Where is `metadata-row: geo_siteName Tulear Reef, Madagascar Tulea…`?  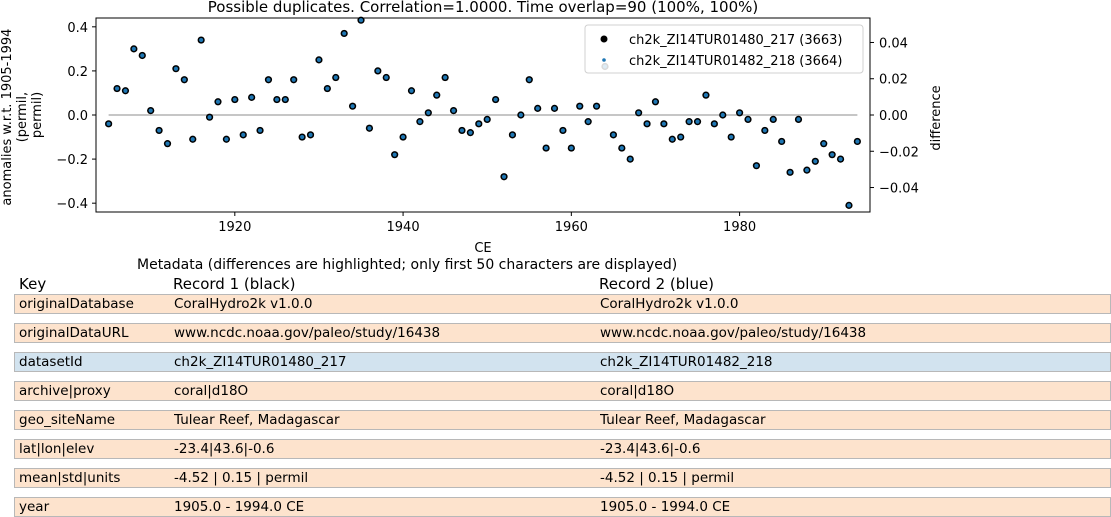 metadata-row: geo_siteName Tulear Reef, Madagascar Tulea… is located at coordinates (562, 420).